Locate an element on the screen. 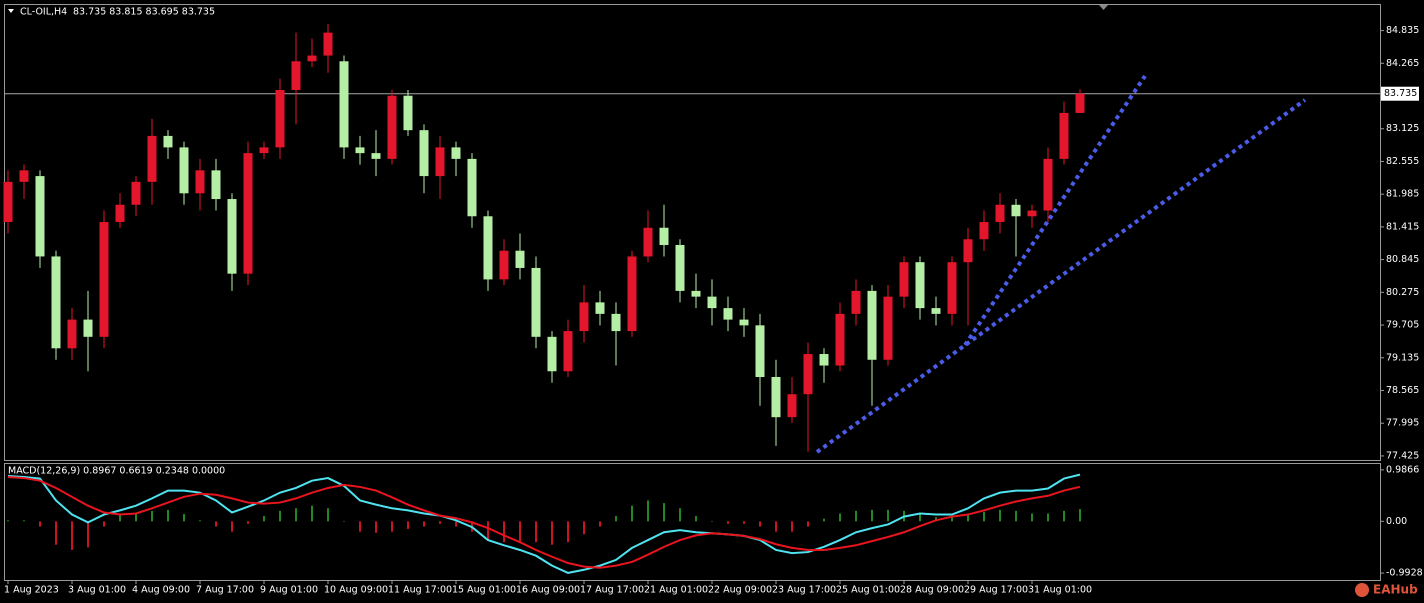 Image resolution: width=1424 pixels, height=603 pixels. y-tick-label: 79.705 is located at coordinates (1402, 325).